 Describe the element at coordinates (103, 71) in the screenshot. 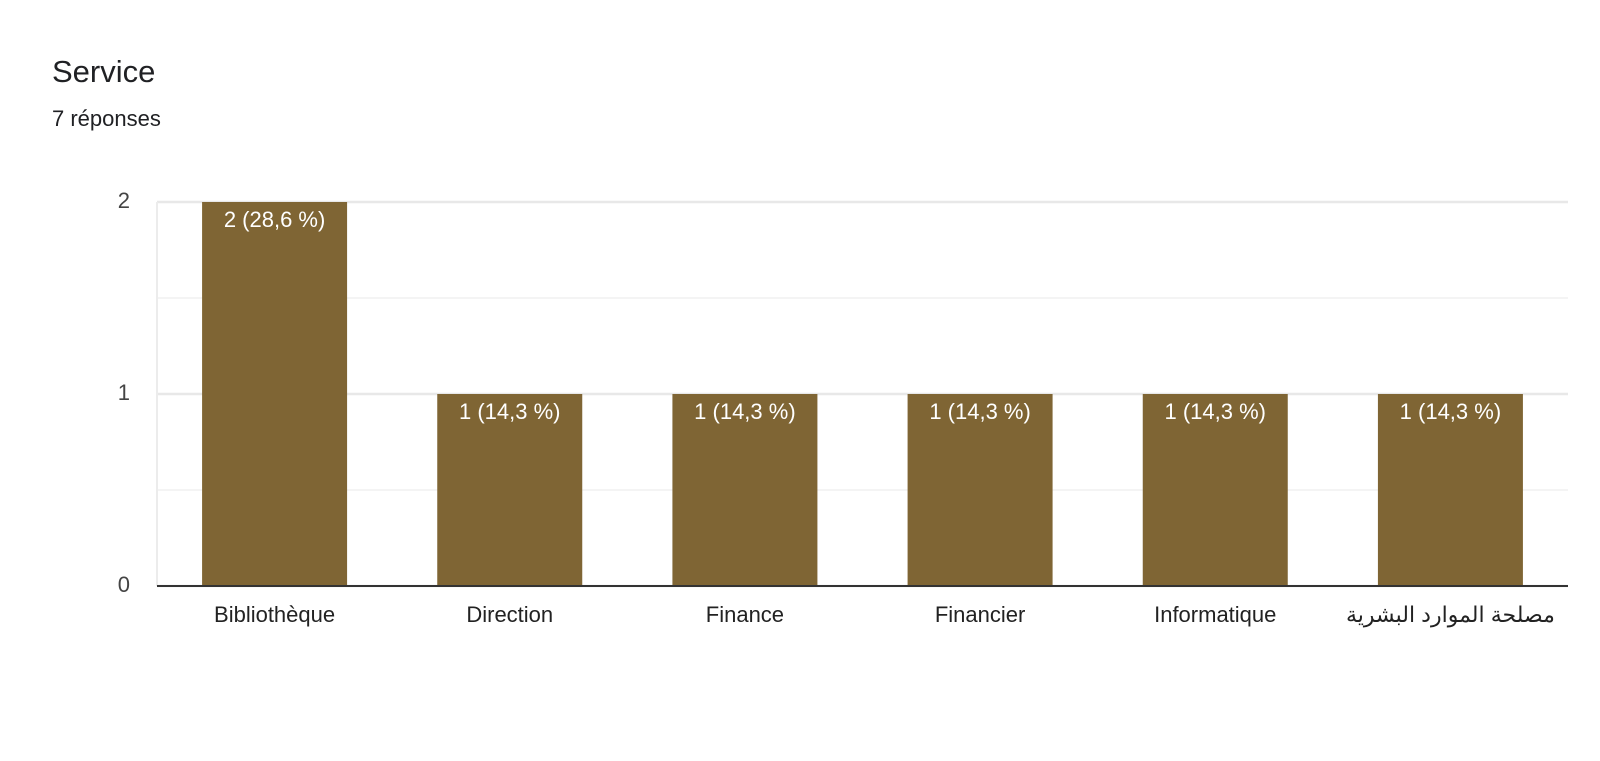

I see `chart-title: Service` at that location.